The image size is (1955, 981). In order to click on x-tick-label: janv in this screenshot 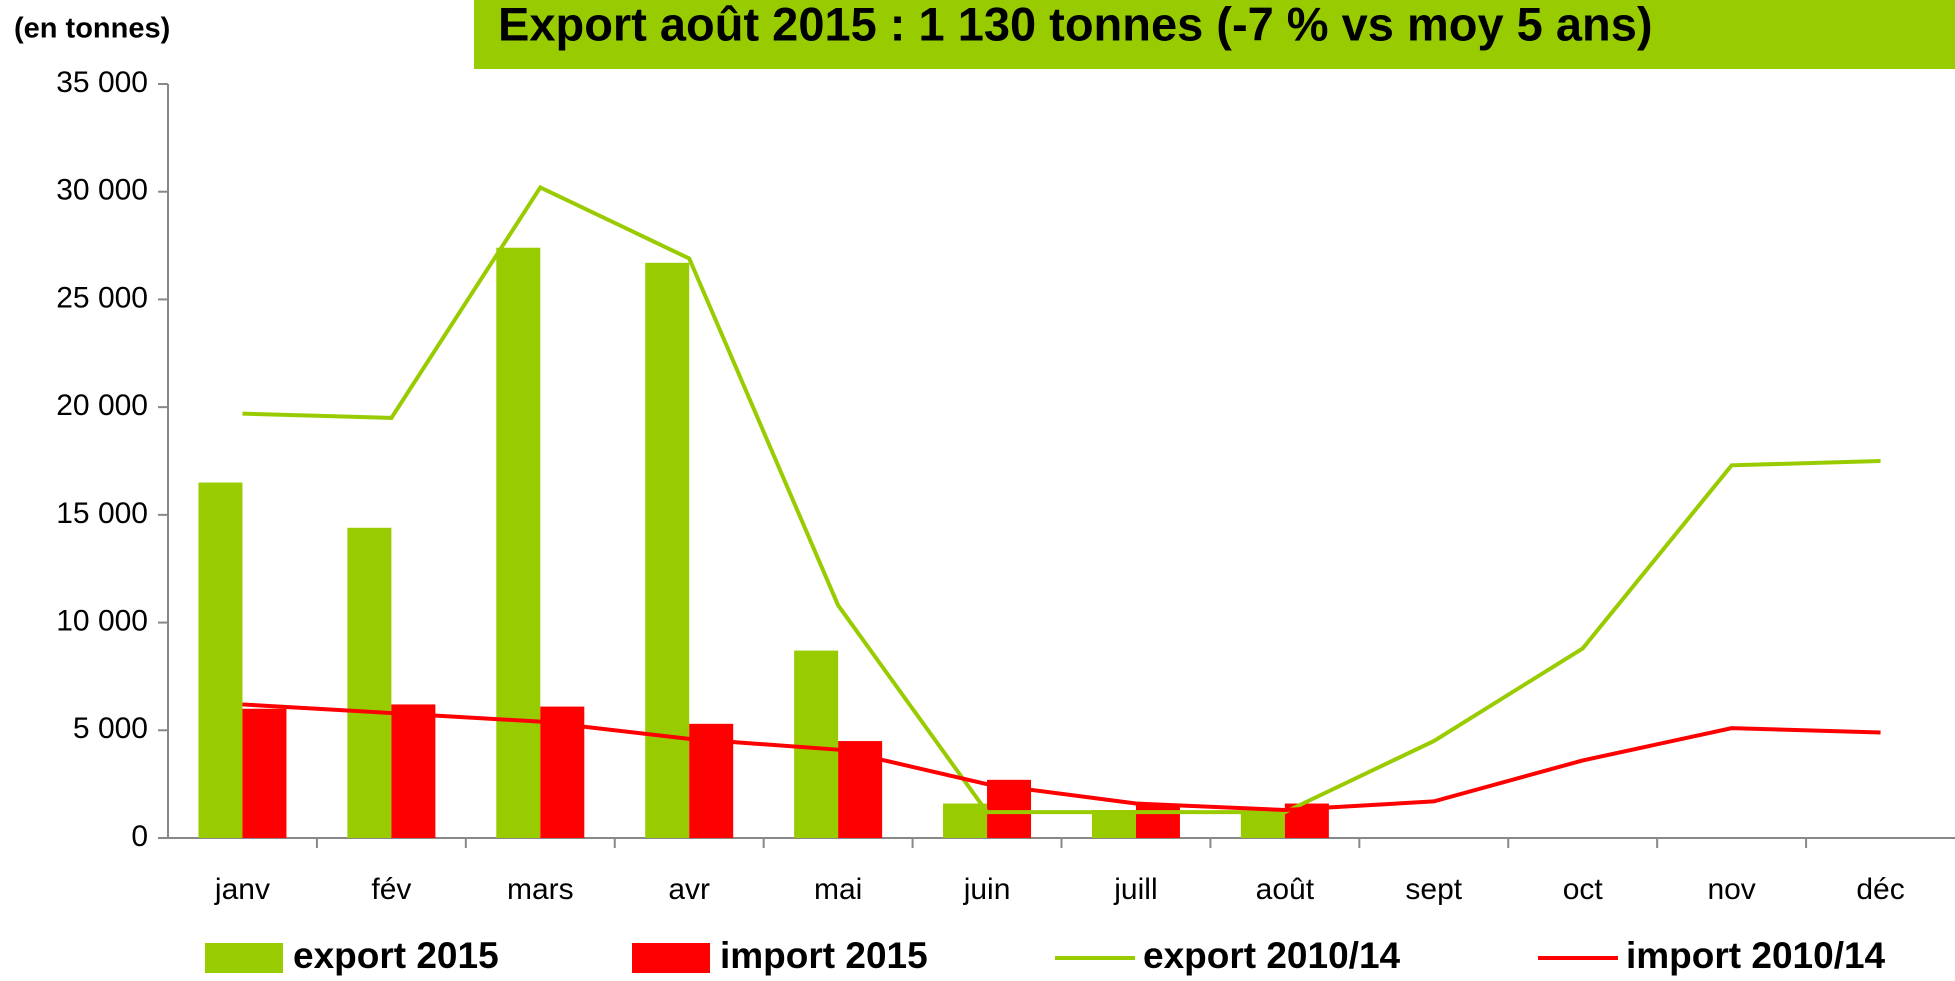, I will do `click(242, 889)`.